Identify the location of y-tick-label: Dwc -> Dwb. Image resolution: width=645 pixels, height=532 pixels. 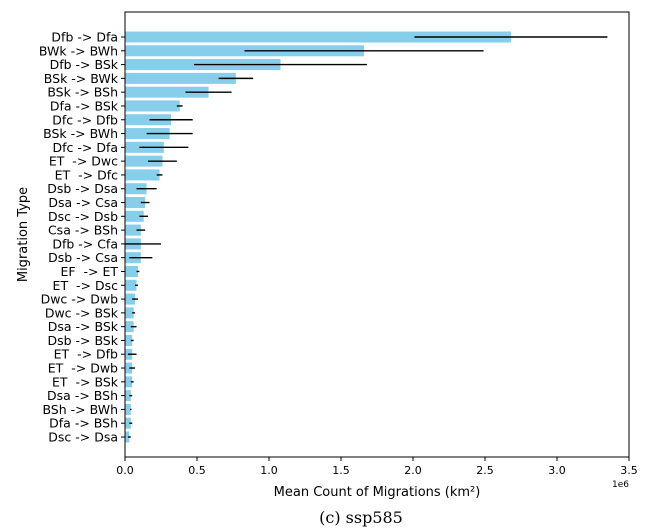
(80, 299).